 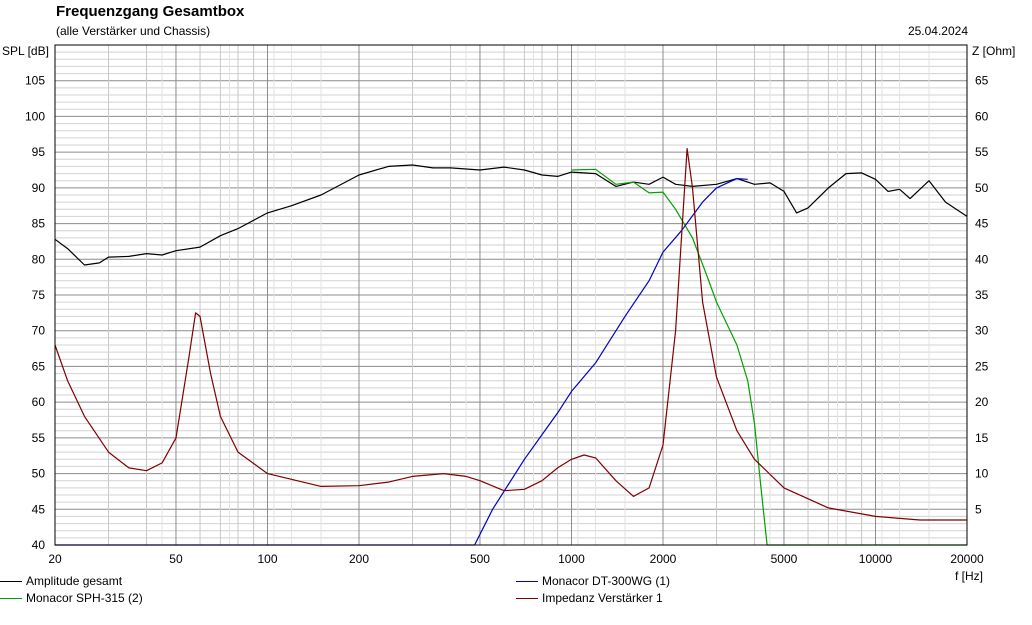 I want to click on y-tick-label: 70, so click(x=39, y=331).